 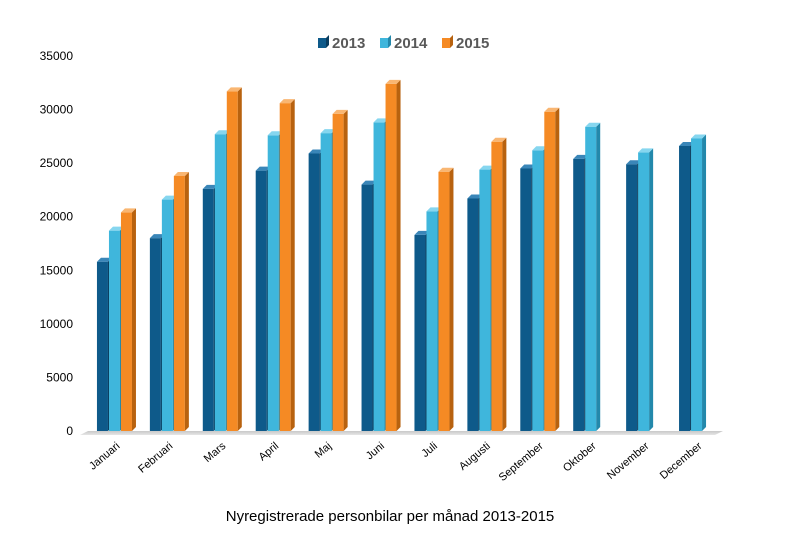 I want to click on legend-item-2015: 2015, so click(x=465, y=43).